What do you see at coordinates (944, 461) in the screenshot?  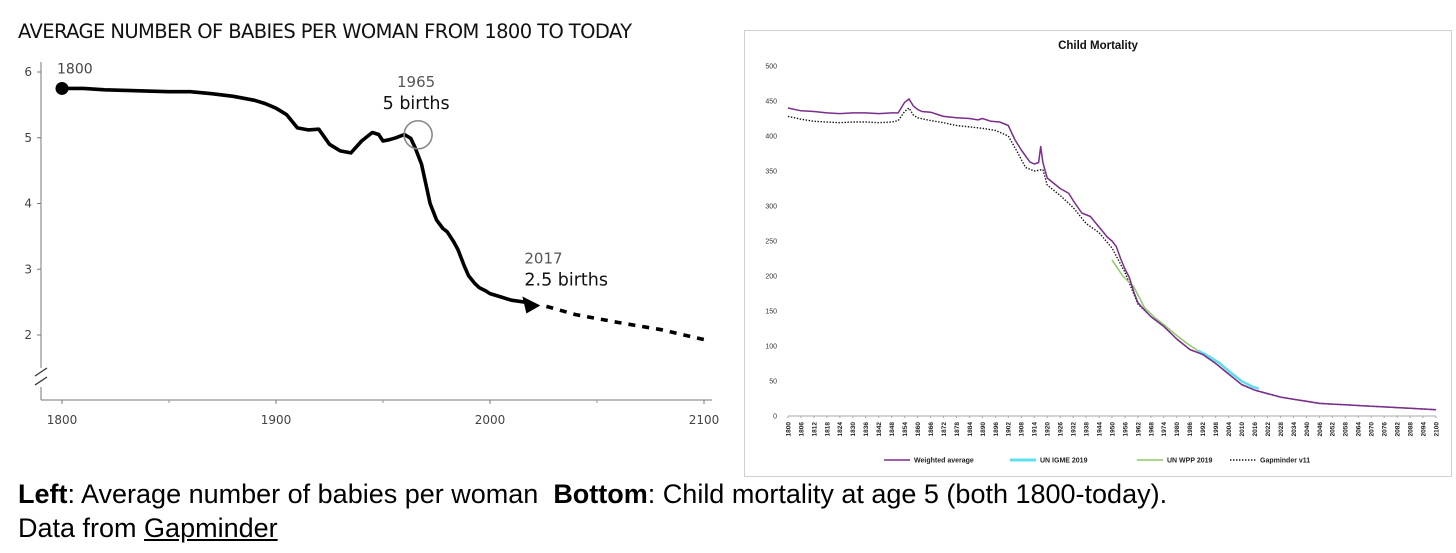 I see `legend-label: Weighted average` at bounding box center [944, 461].